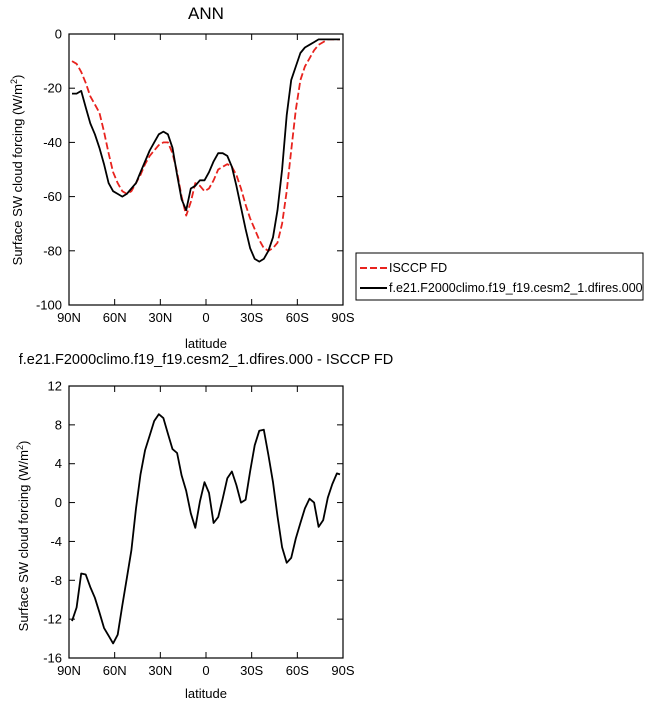 The height and width of the screenshot is (706, 649). What do you see at coordinates (52, 142) in the screenshot?
I see `top-y-tick-label: -40` at bounding box center [52, 142].